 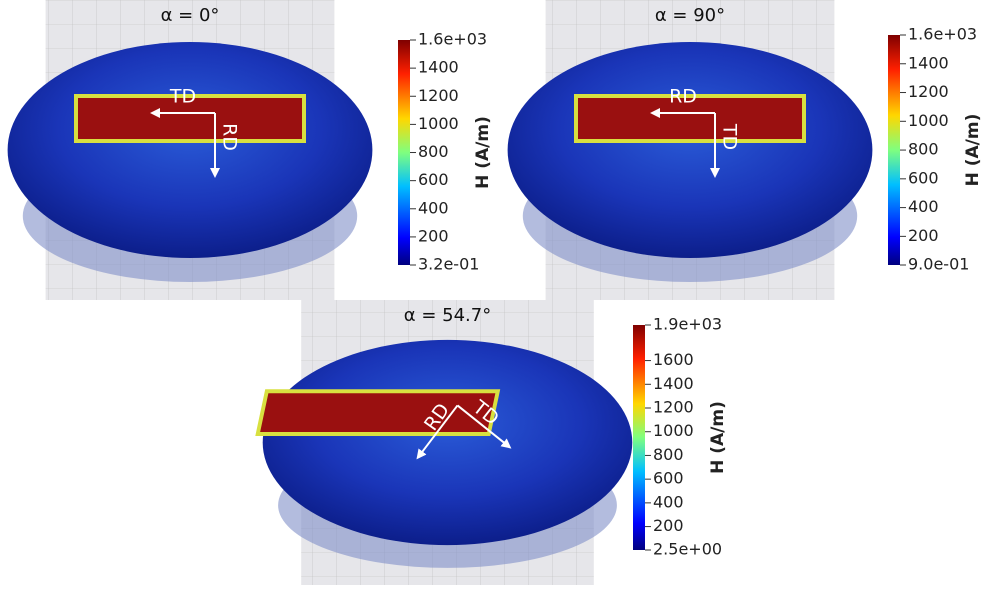 I want to click on colorbar-tick-label: 1600, so click(x=673, y=359).